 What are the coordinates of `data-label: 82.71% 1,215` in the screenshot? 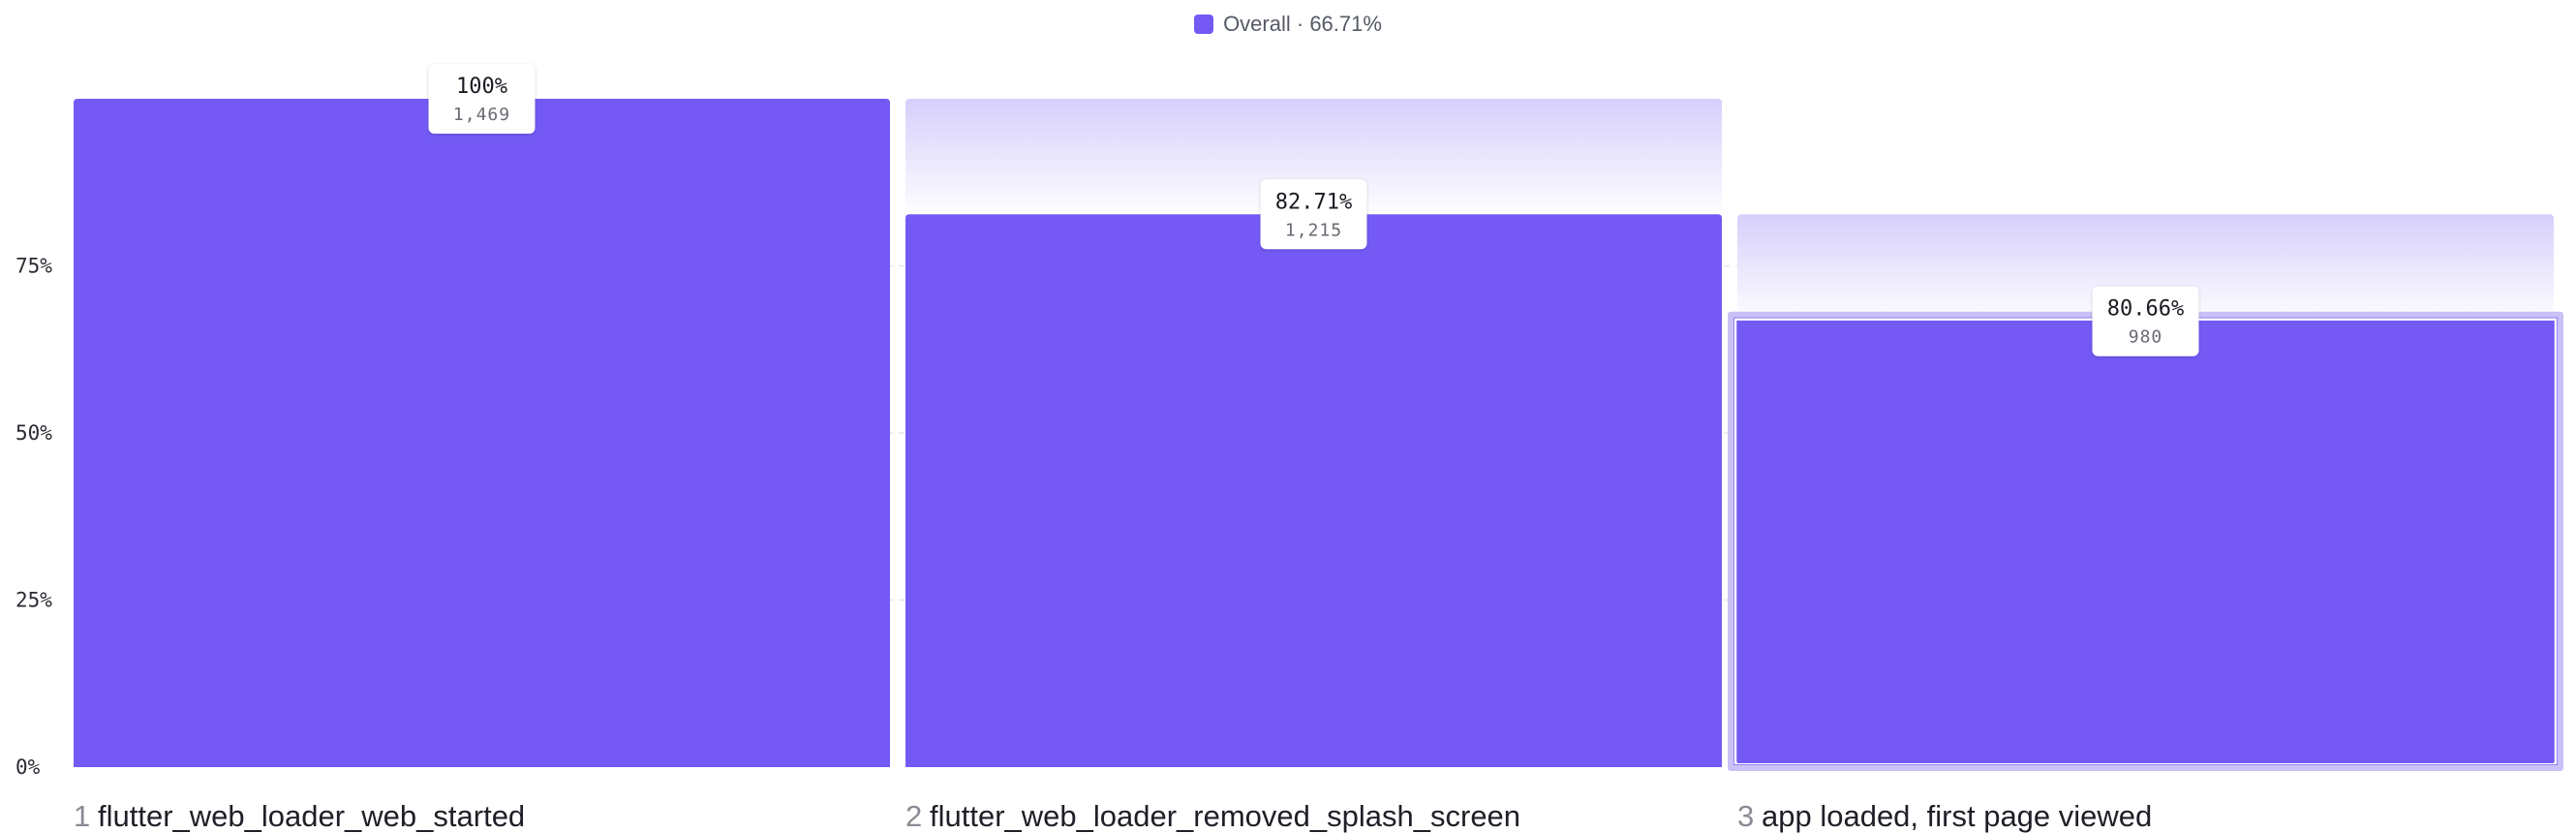 It's located at (1313, 215).